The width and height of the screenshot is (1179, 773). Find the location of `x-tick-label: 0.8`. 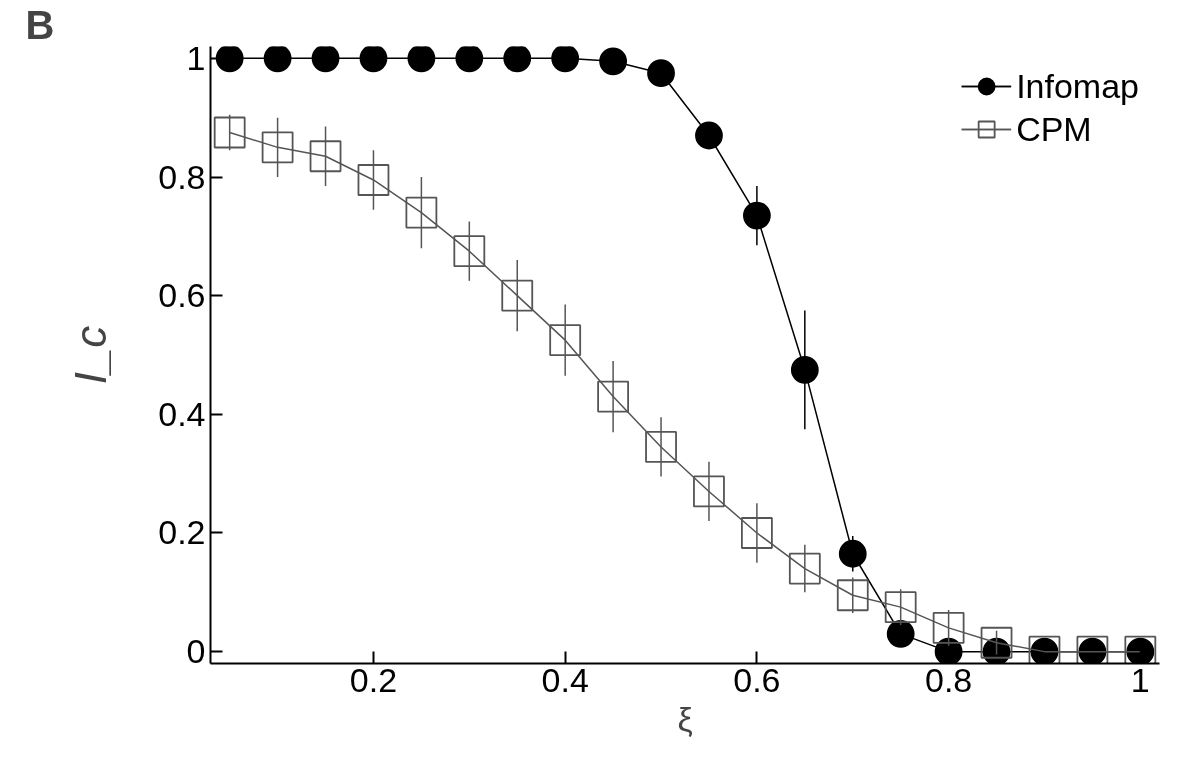

x-tick-label: 0.8 is located at coordinates (948, 679).